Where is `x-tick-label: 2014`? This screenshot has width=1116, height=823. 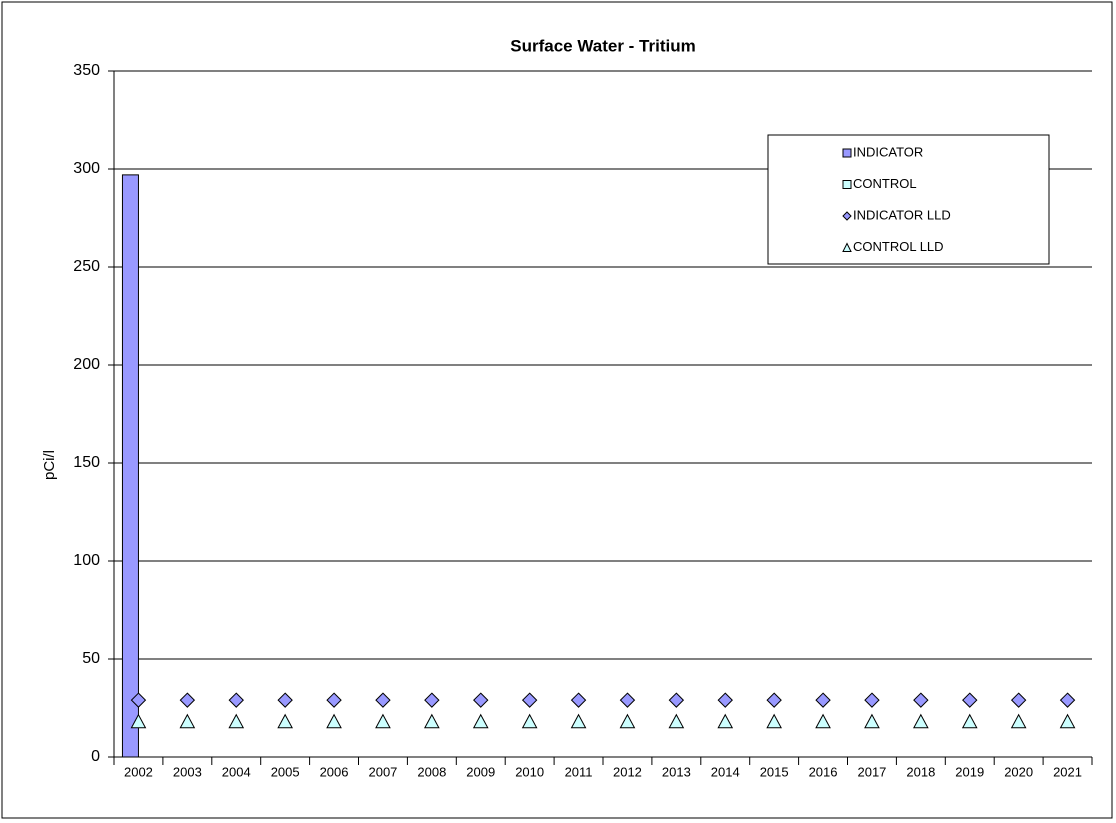
x-tick-label: 2014 is located at coordinates (725, 771).